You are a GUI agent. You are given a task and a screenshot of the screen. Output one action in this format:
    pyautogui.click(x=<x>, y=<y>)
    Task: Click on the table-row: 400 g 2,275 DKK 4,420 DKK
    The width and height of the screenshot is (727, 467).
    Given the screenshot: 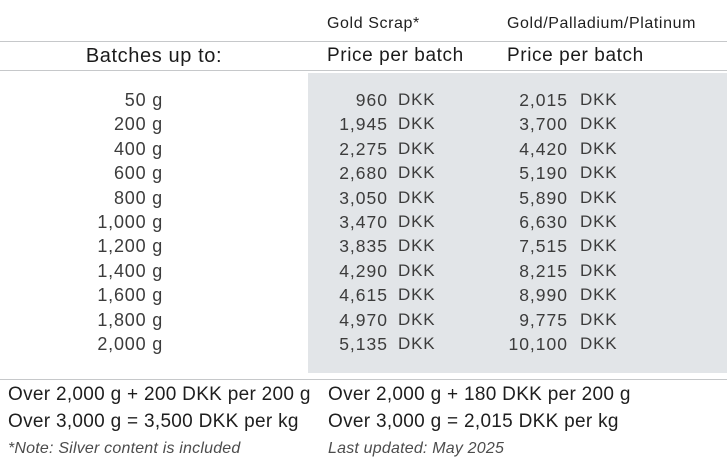 What is the action you would take?
    pyautogui.click(x=363, y=149)
    